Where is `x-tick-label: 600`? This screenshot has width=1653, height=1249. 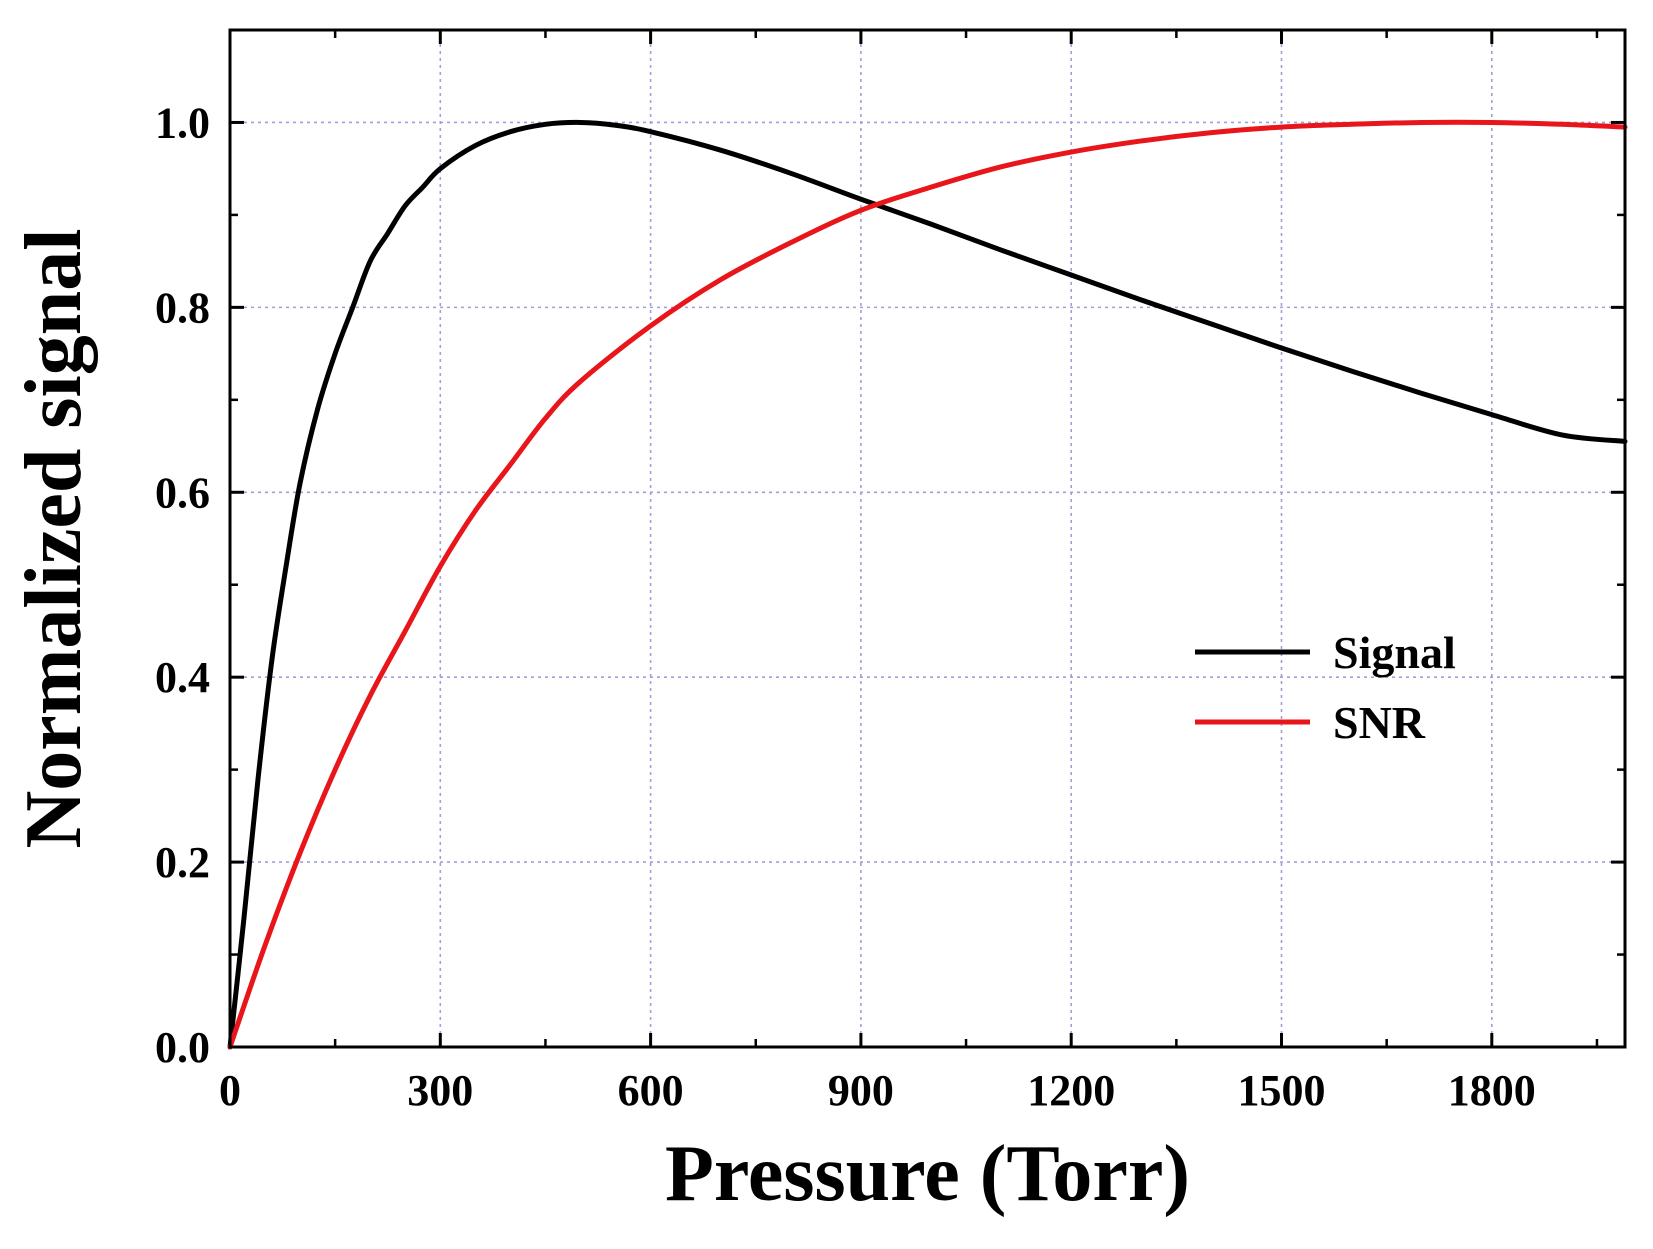
x-tick-label: 600 is located at coordinates (651, 1090).